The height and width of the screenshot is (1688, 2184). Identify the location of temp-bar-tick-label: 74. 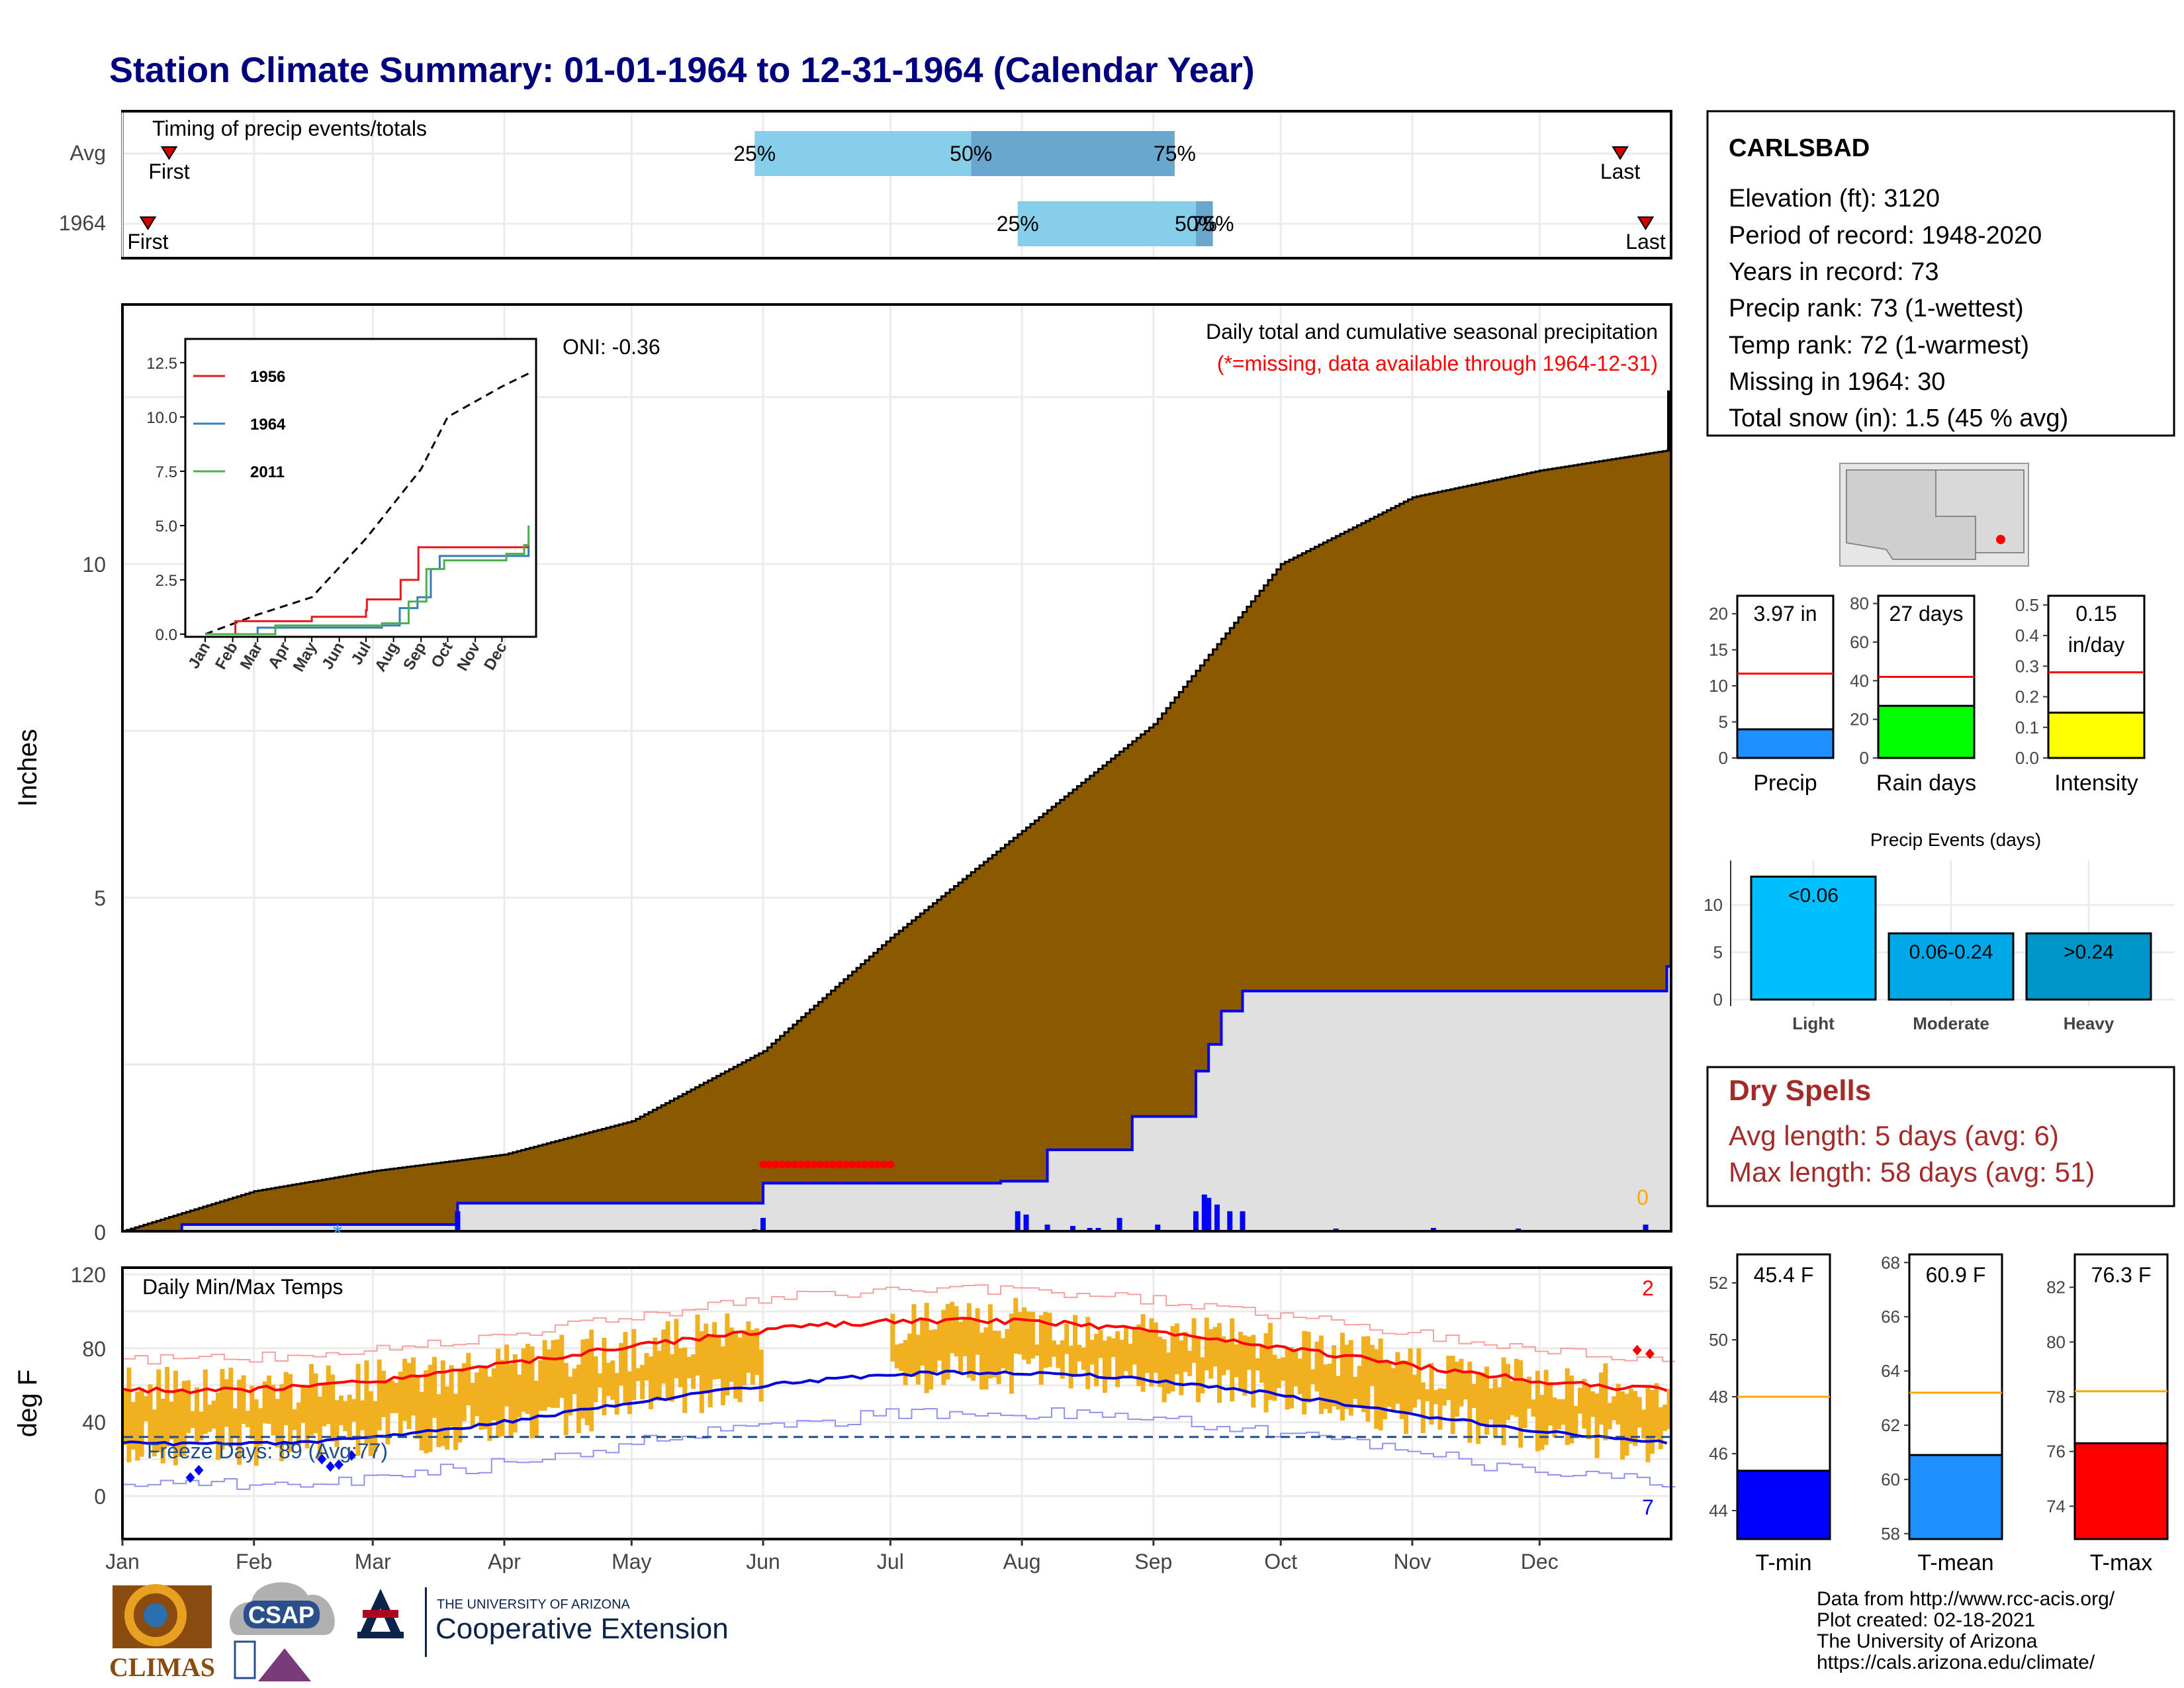
(2056, 1506).